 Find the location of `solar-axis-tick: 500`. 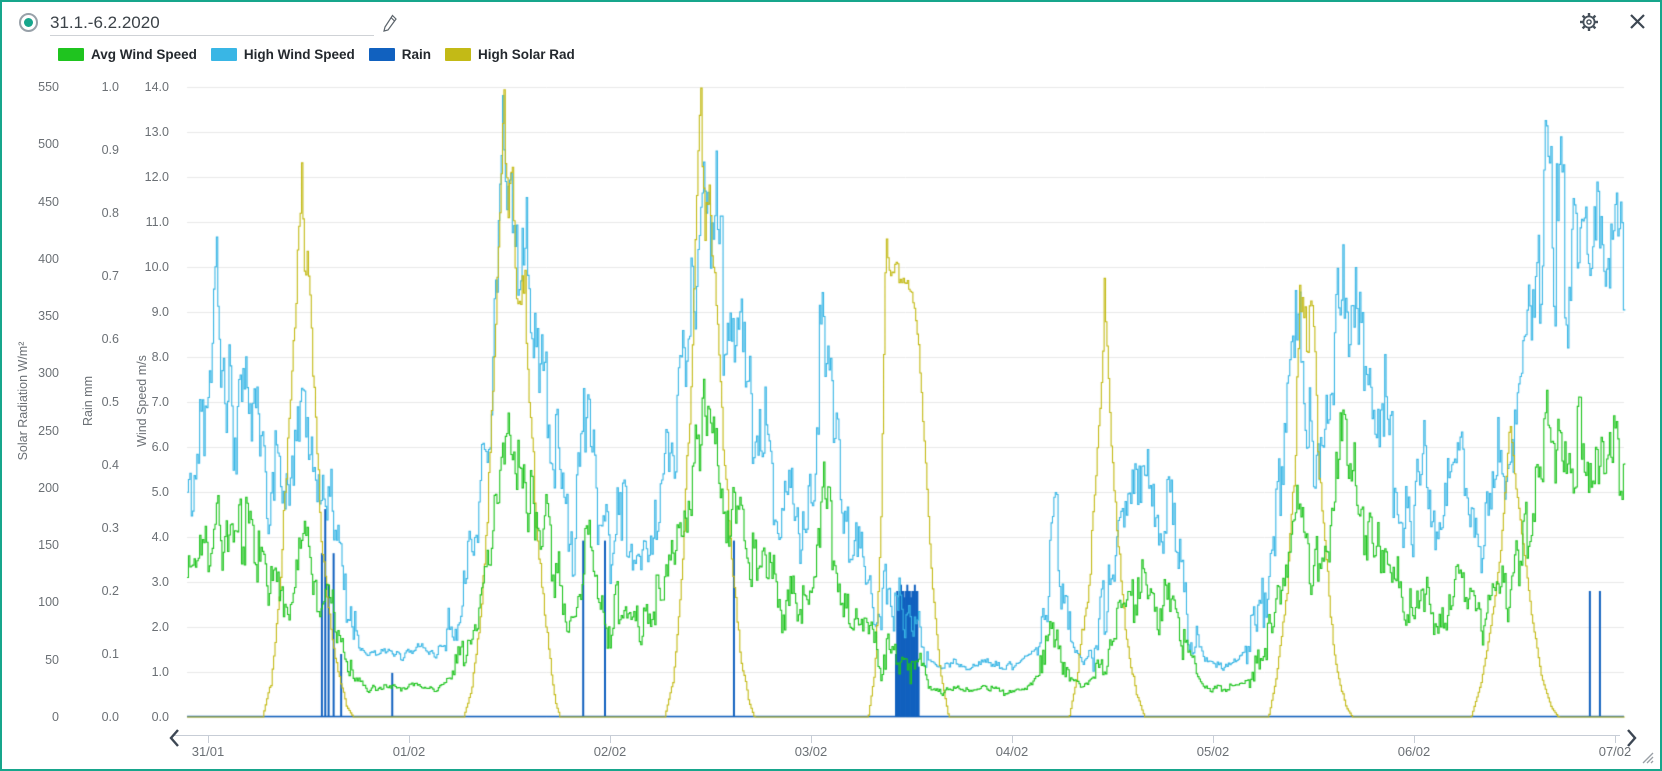

solar-axis-tick: 500 is located at coordinates (48, 144).